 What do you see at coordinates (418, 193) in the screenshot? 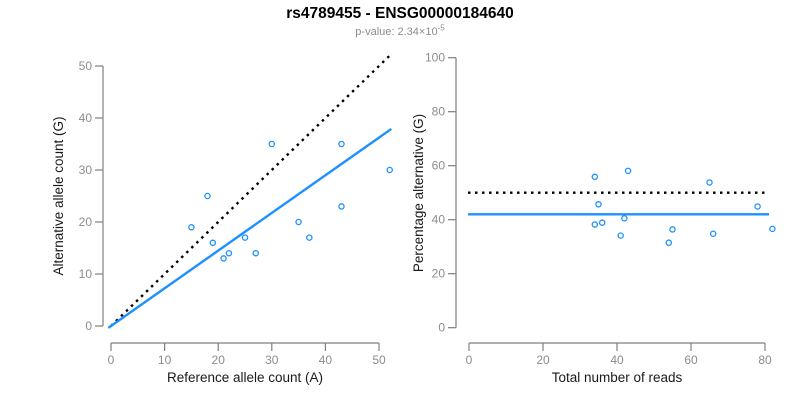
I see `y-axis-title-right: Percentage alternative (G)` at bounding box center [418, 193].